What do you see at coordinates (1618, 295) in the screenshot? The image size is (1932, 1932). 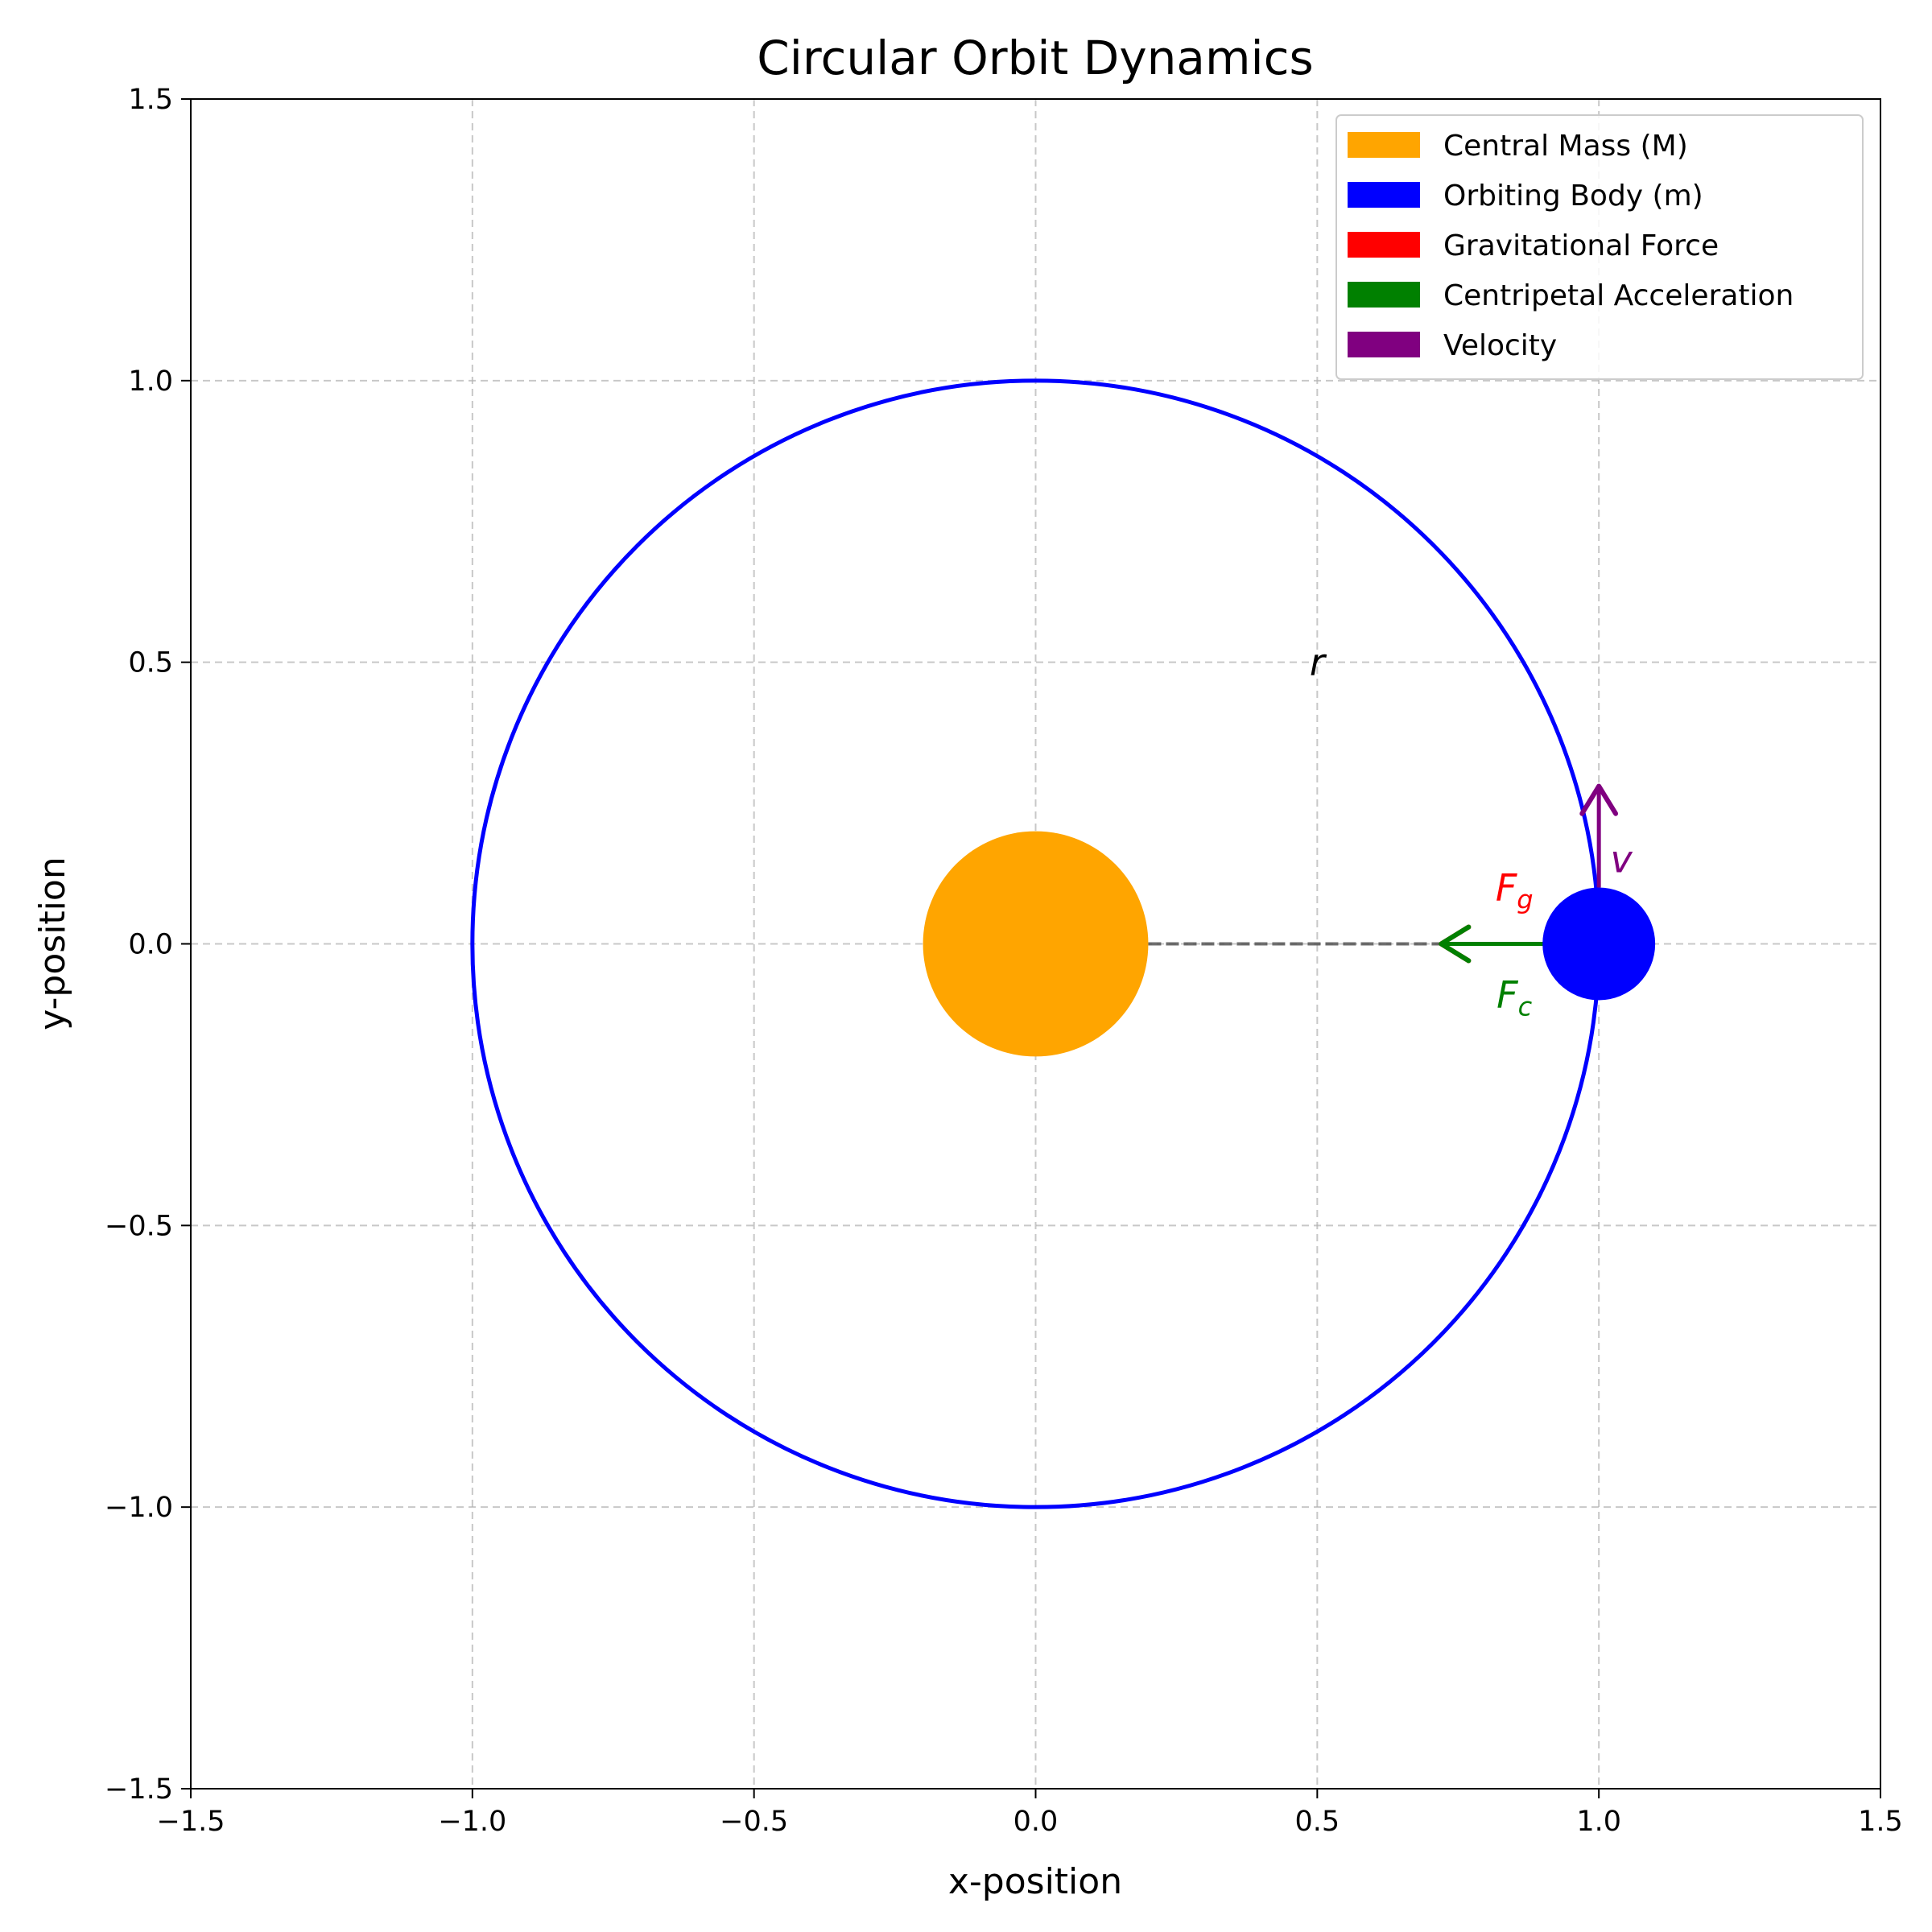 I see `legend-label: Centripetal Acceleration` at bounding box center [1618, 295].